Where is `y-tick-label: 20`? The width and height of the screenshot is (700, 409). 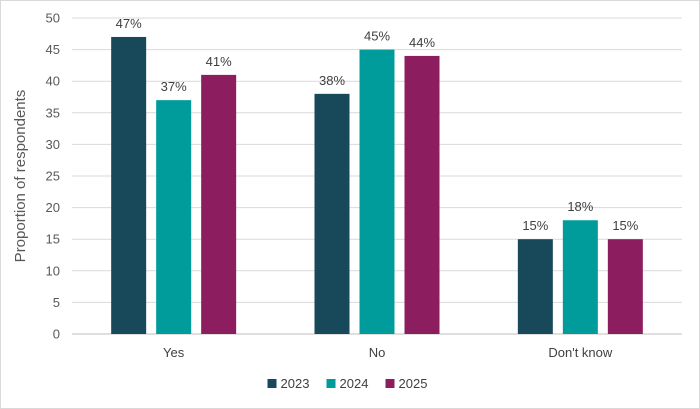
y-tick-label: 20 is located at coordinates (53, 207).